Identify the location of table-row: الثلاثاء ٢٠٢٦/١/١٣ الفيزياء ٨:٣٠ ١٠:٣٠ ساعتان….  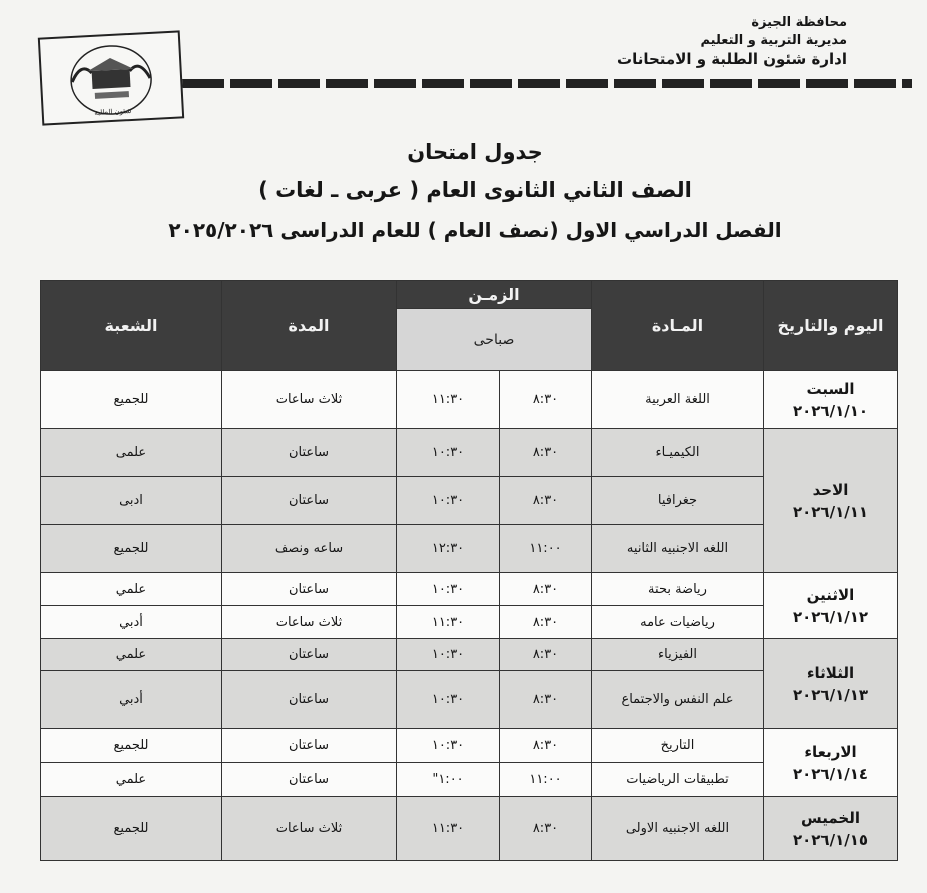
(469, 683).